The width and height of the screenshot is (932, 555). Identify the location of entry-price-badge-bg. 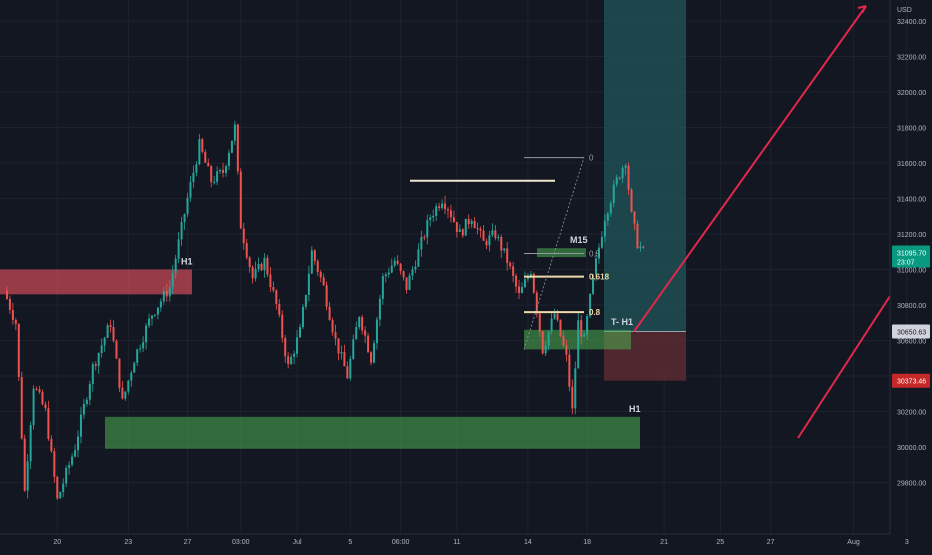
(911, 331).